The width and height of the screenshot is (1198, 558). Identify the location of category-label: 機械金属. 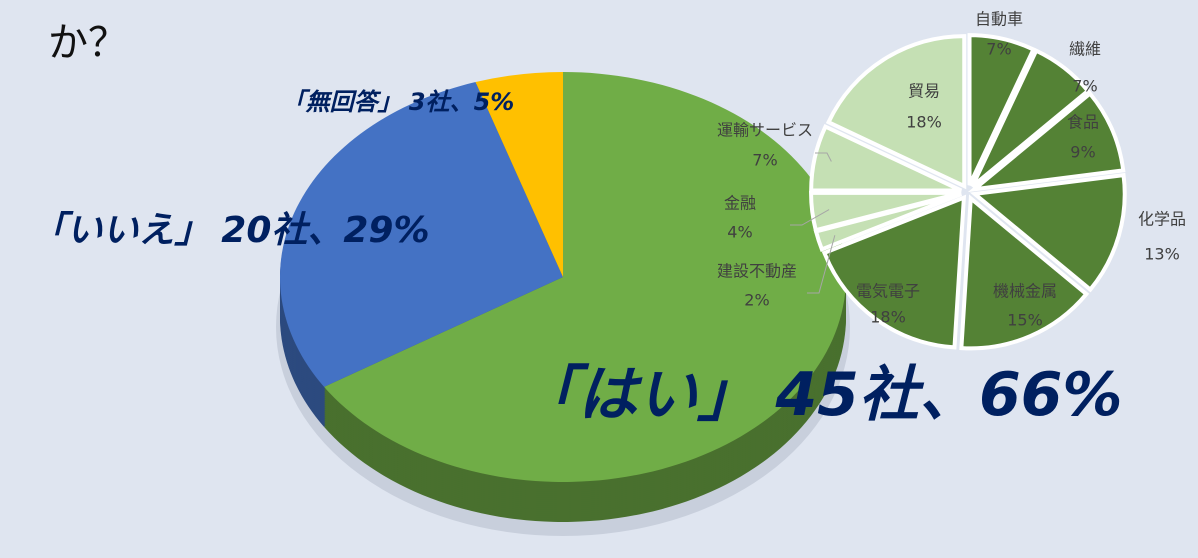
(1025, 291).